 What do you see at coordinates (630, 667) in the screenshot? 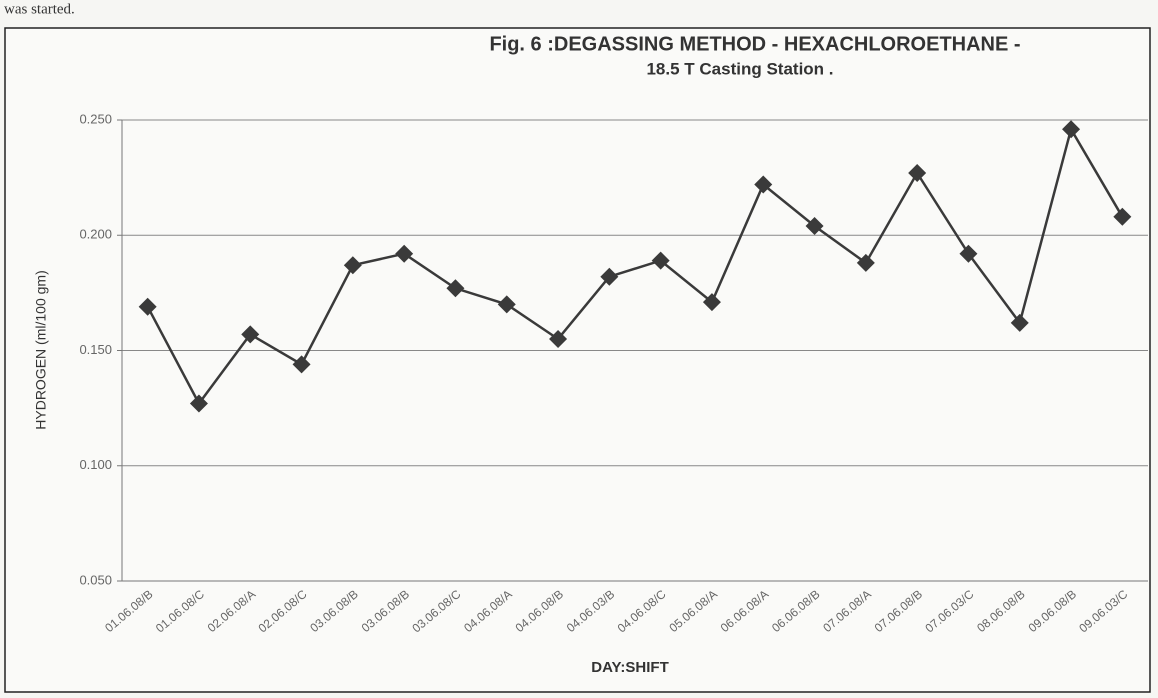
I see `x-axis-label: DAY:SHIFT` at bounding box center [630, 667].